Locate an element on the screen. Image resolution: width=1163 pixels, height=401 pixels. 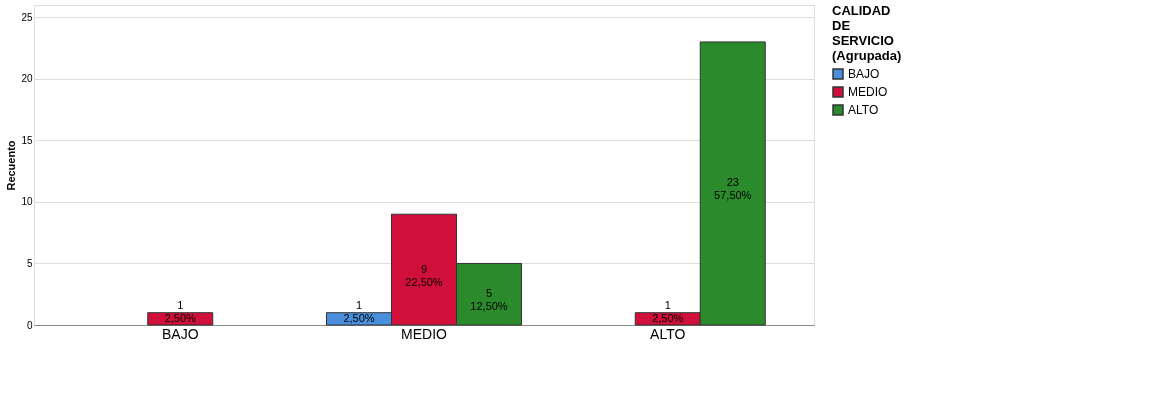
y-tick-label: 25 is located at coordinates (27, 17).